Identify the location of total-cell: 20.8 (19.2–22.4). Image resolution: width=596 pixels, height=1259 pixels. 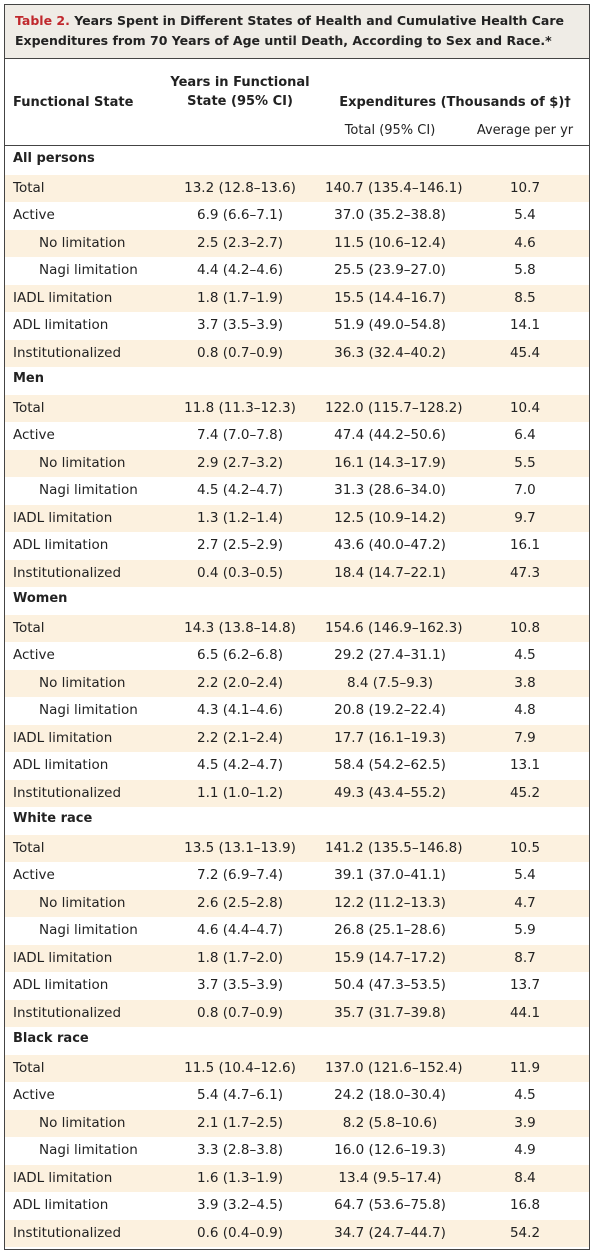
(390, 710).